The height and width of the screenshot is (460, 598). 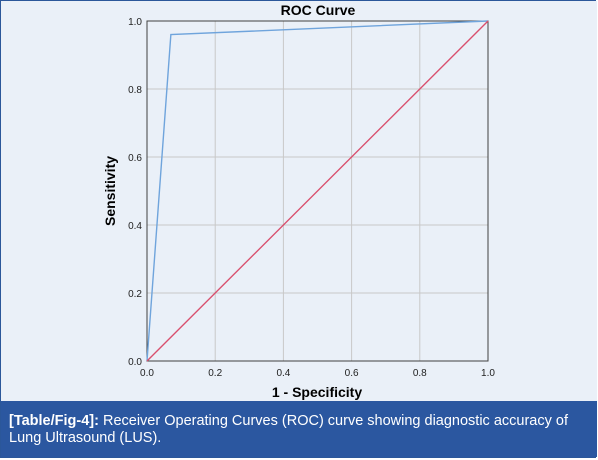 I want to click on y-tick-label: 0.0, so click(x=135, y=362).